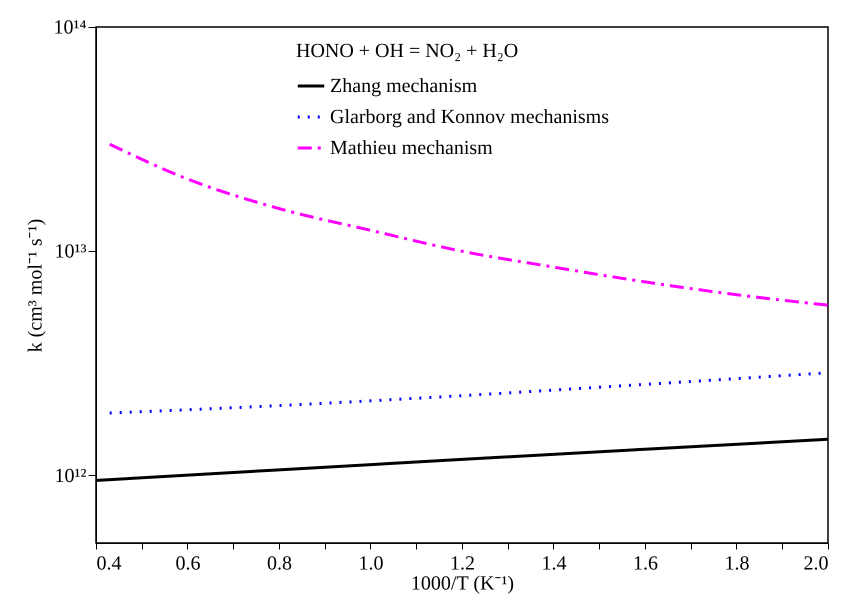  Describe the element at coordinates (279, 563) in the screenshot. I see `x-tick-label: 0.8` at that location.